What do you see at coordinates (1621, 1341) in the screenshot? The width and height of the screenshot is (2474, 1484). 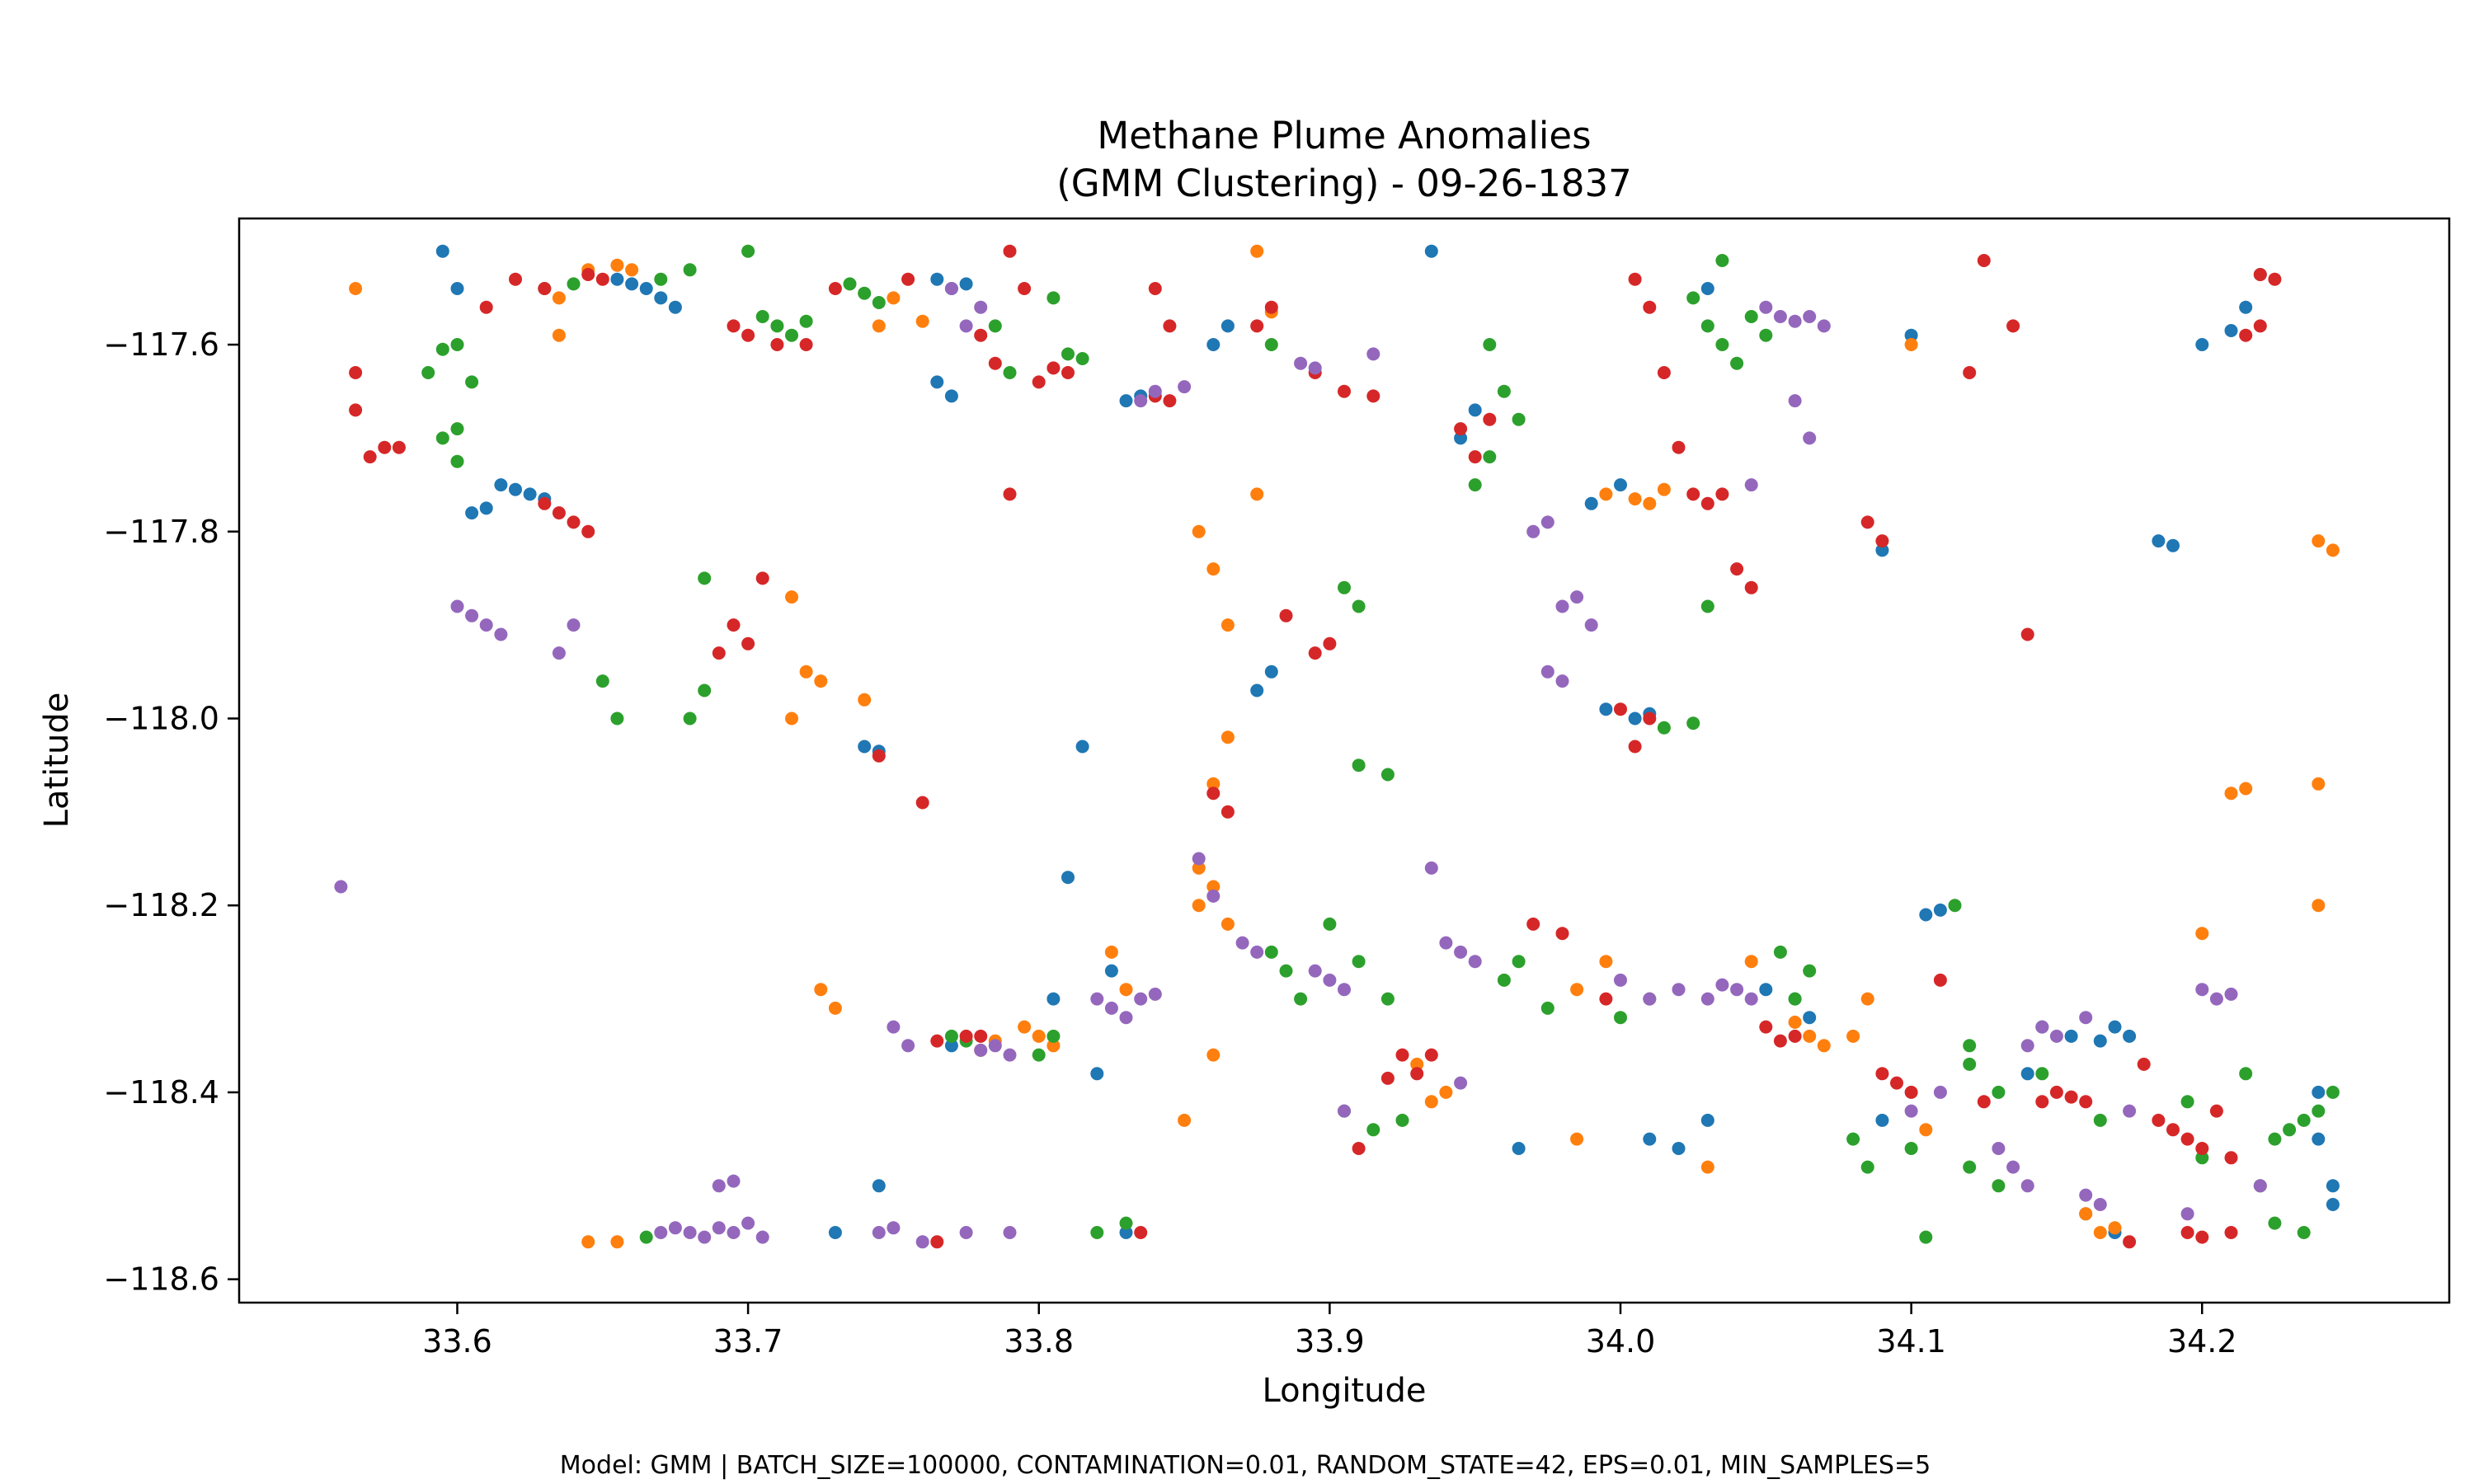 I see `x-tick-label: 34.0` at bounding box center [1621, 1341].